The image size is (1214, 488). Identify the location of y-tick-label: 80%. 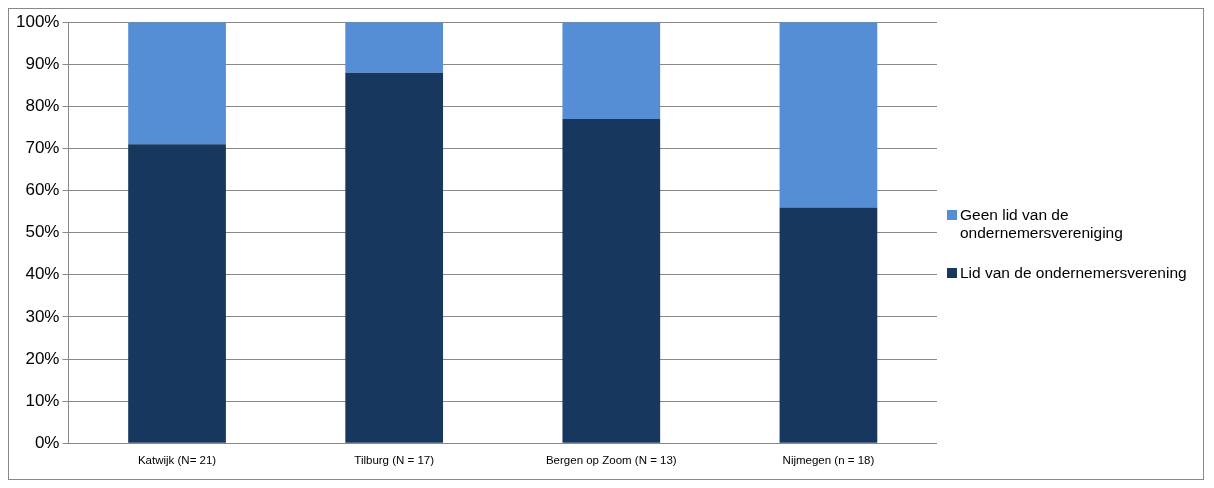
(42, 106).